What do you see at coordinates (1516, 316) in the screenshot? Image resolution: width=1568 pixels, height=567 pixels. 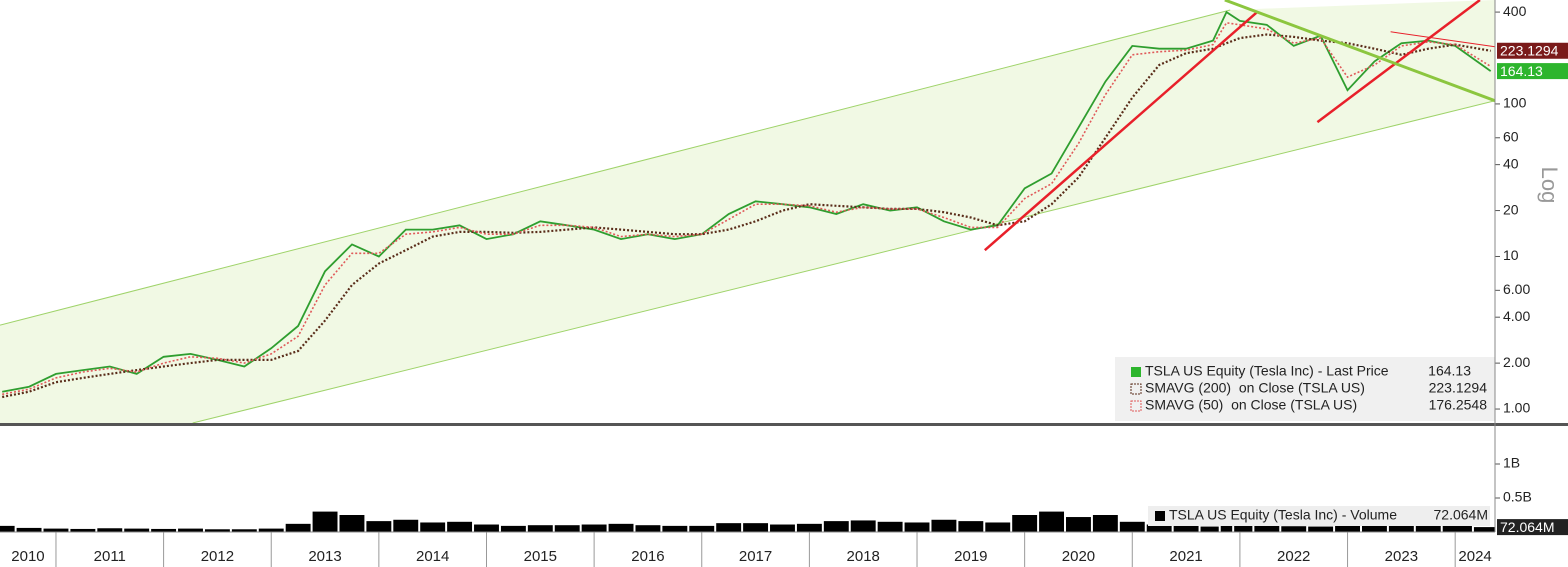 I see `y-tick-label: 4.00` at bounding box center [1516, 316].